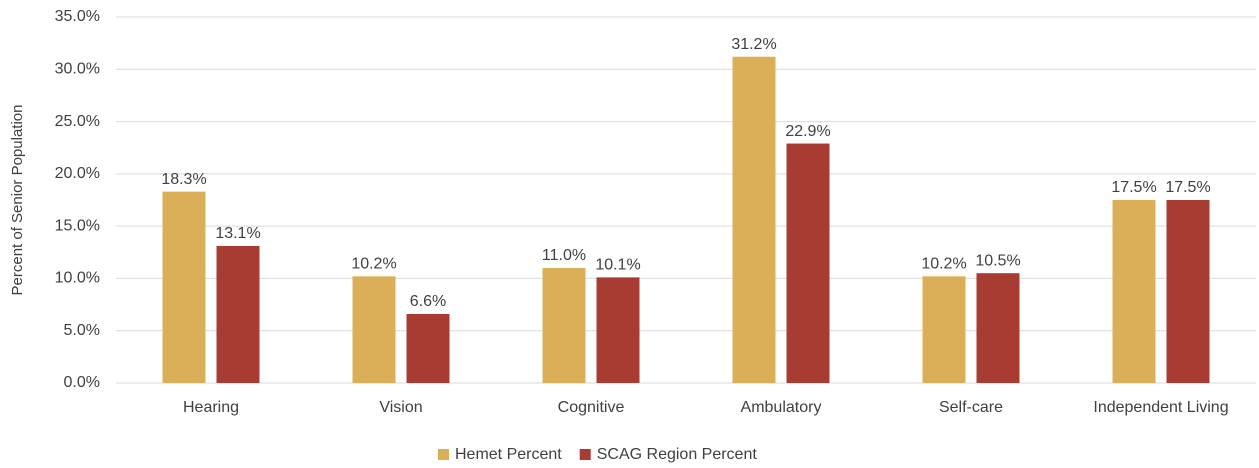 This screenshot has width=1259, height=468. I want to click on data-label: 10.1%, so click(617, 265).